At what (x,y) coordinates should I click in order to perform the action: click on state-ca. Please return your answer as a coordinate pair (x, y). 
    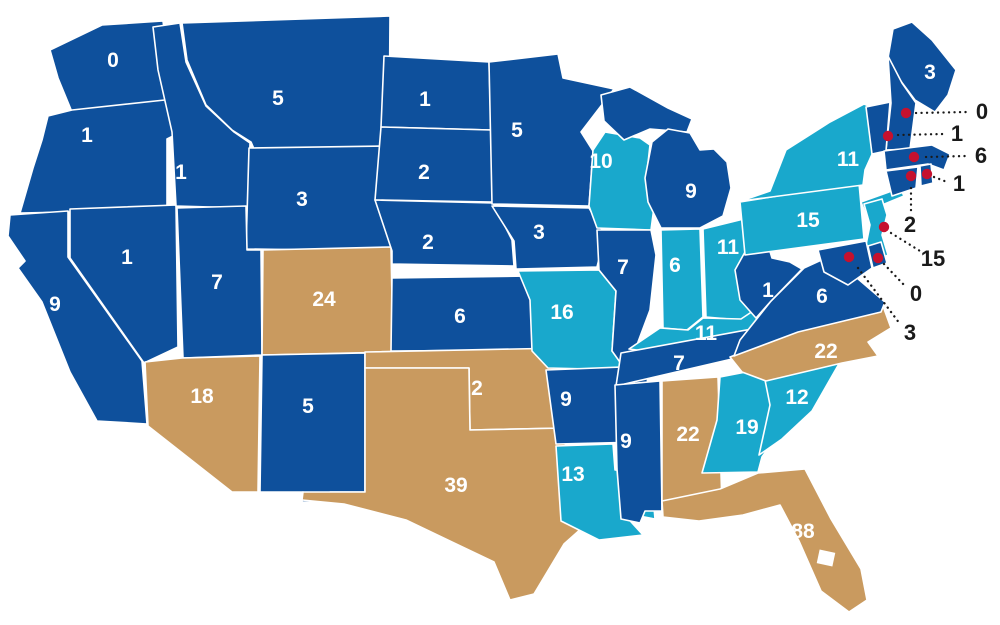
    Looking at the image, I should click on (77, 317).